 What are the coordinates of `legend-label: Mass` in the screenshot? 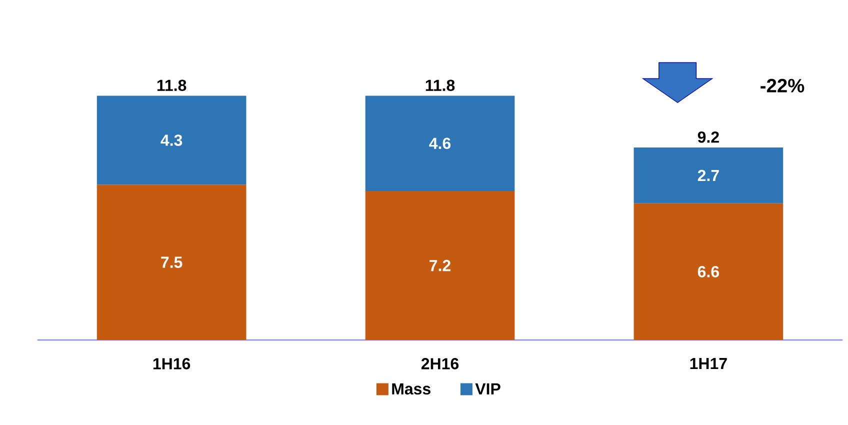 It's located at (411, 388).